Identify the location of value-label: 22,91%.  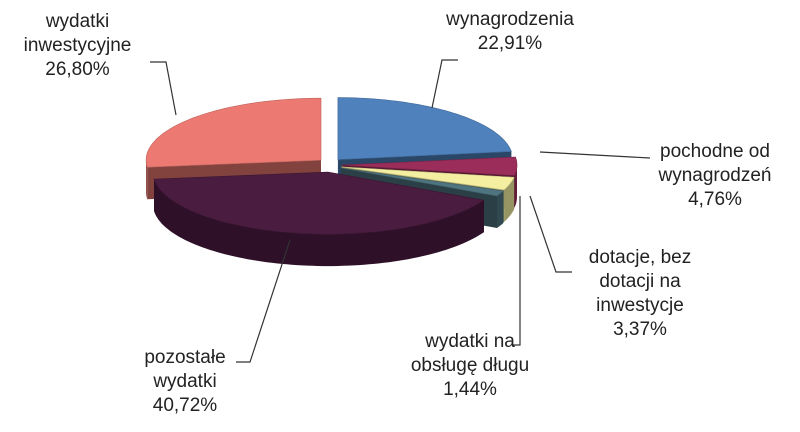
(510, 43).